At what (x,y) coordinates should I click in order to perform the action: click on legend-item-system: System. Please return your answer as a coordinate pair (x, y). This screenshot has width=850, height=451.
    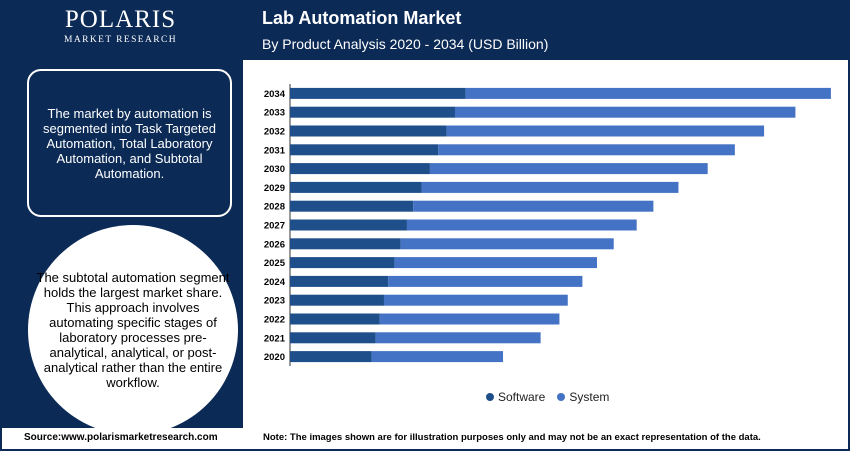
    Looking at the image, I should click on (583, 397).